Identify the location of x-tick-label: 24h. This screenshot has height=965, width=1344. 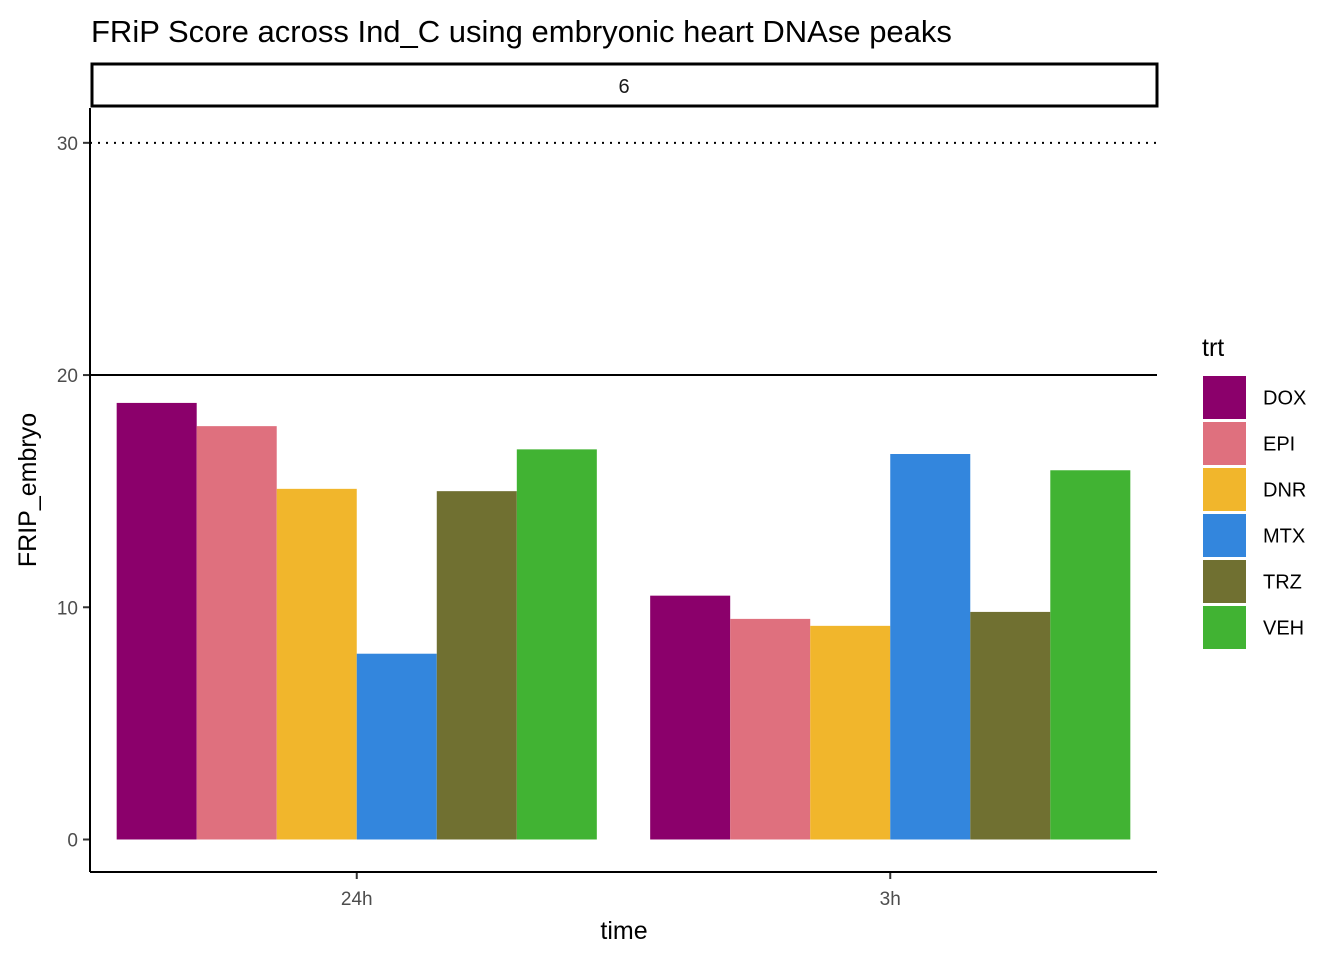
(357, 899).